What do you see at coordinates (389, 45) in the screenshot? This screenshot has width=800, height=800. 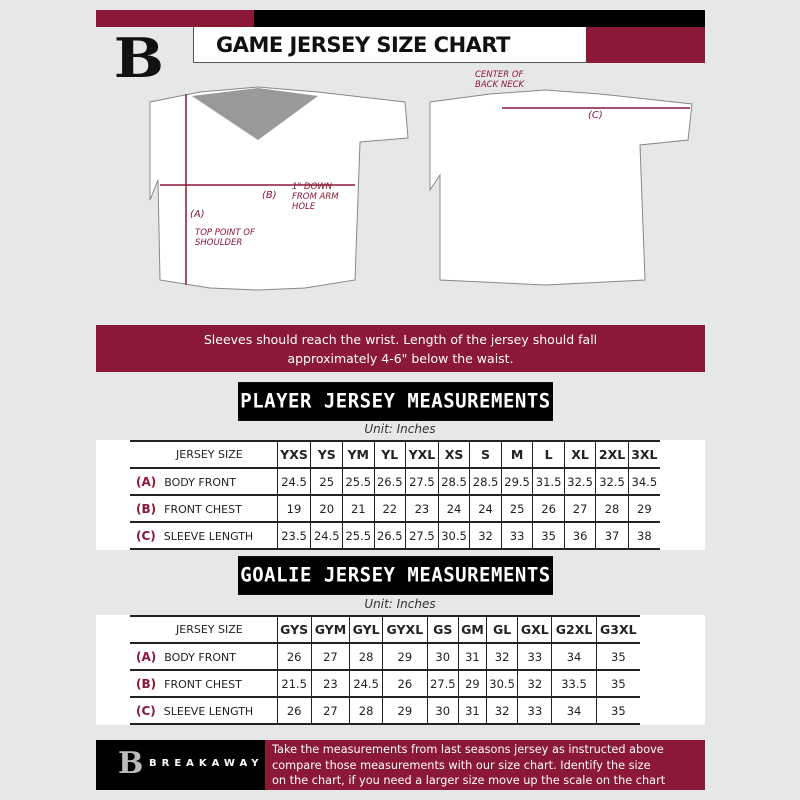 I see `page-title: GAME JERSEY SIZE CHART` at bounding box center [389, 45].